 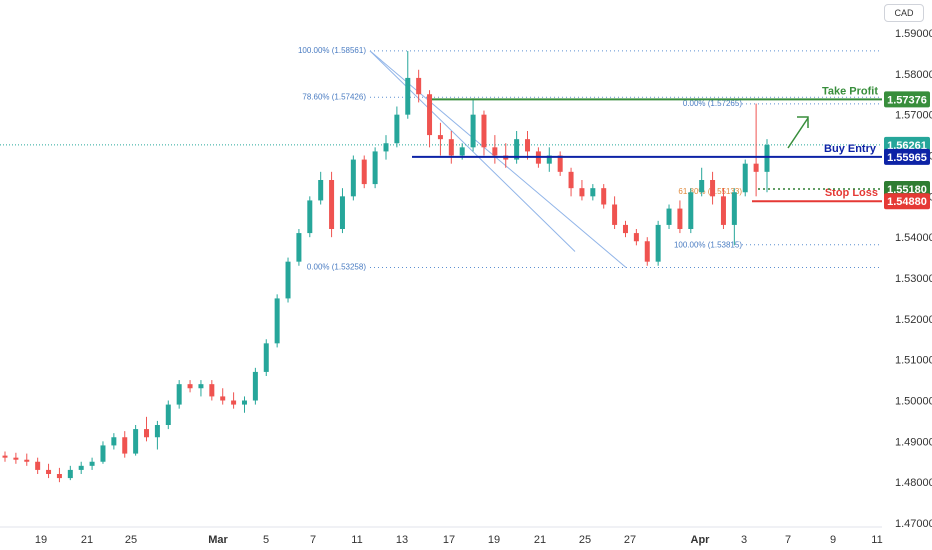 I want to click on y-tick-label: 1.49000, so click(x=913, y=442).